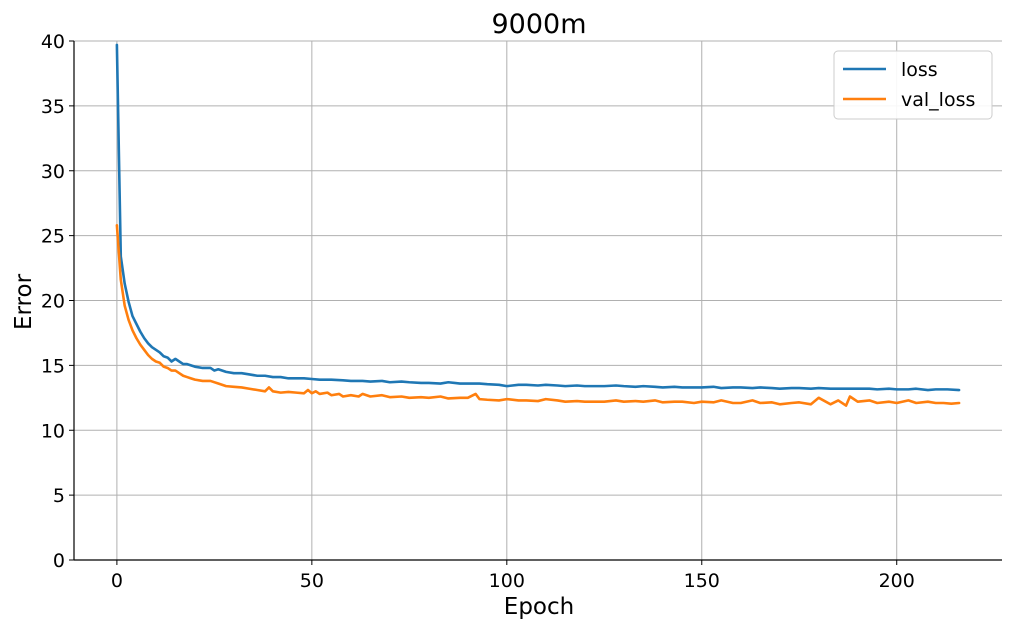  What do you see at coordinates (702, 581) in the screenshot?
I see `x-tick-label: 150` at bounding box center [702, 581].